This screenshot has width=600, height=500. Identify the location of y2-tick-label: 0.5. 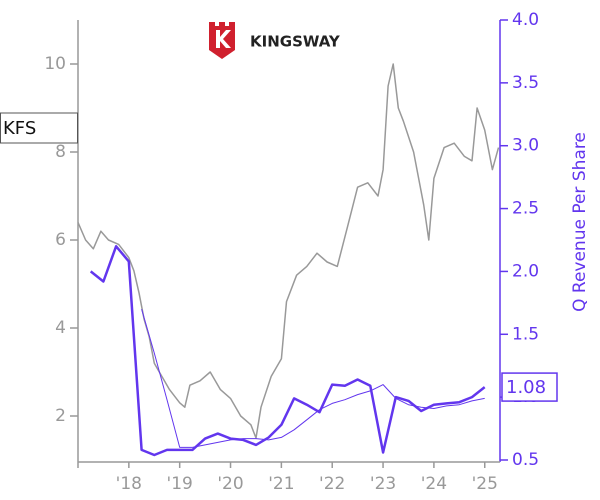
(525, 460).